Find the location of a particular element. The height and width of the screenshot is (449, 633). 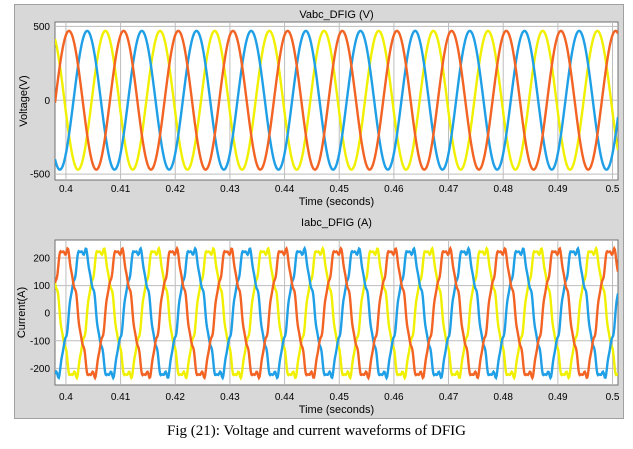

y-tick-label: -100 is located at coordinates (40, 341).